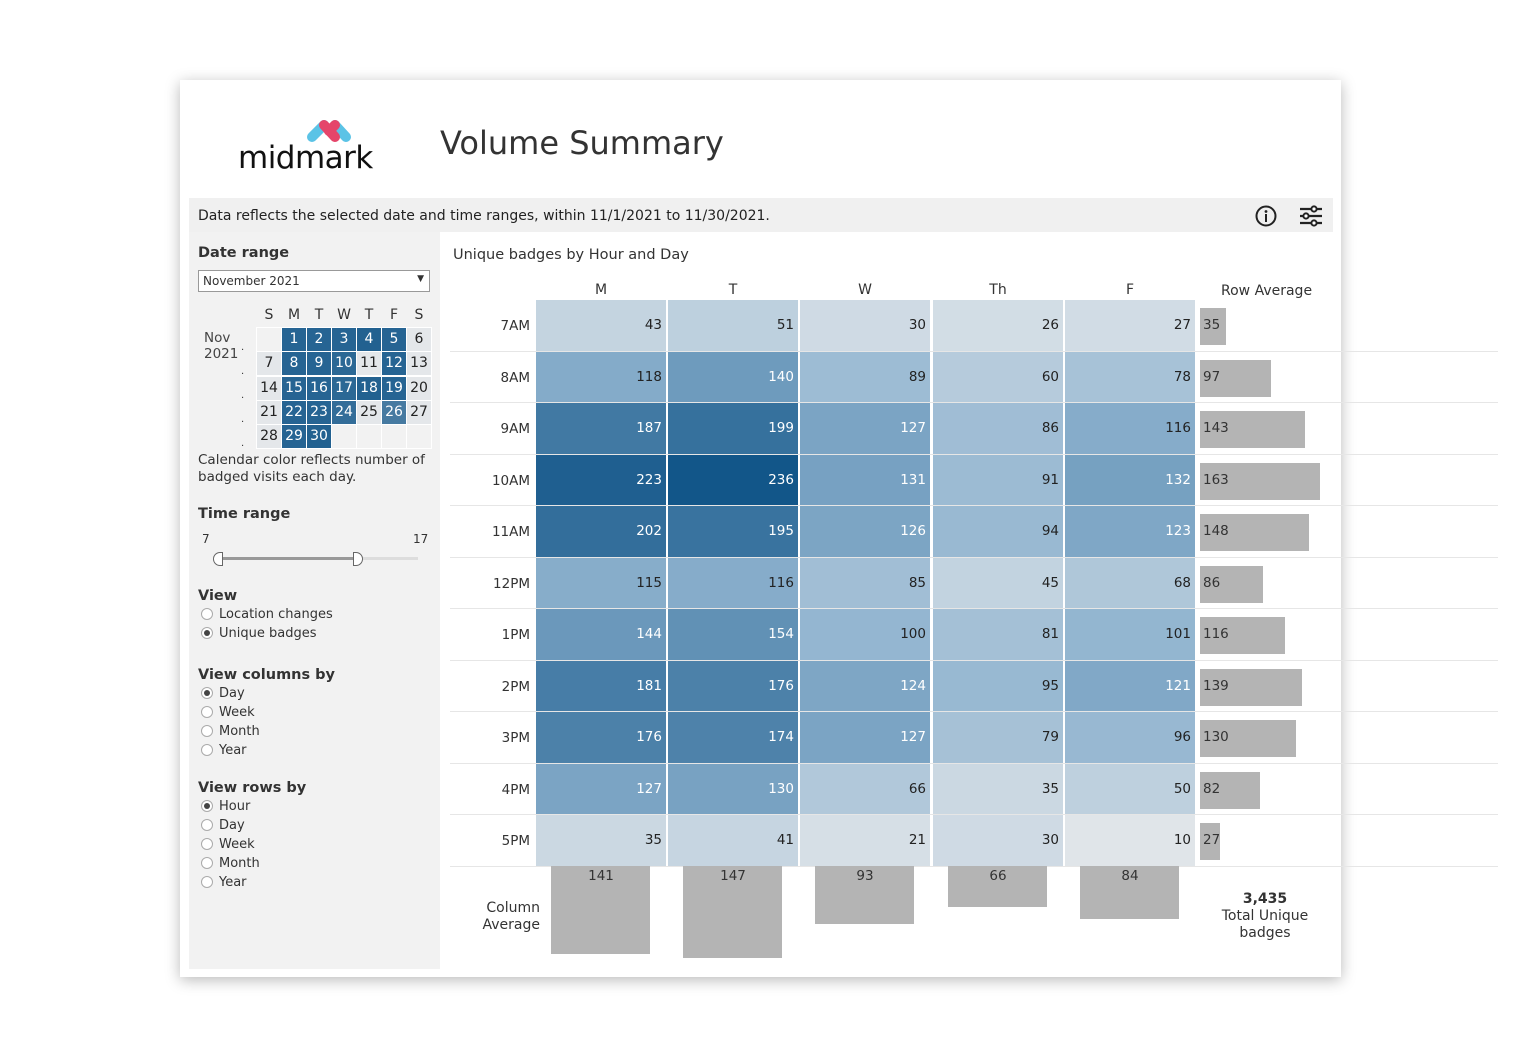 The width and height of the screenshot is (1521, 1056). Describe the element at coordinates (267, 614) in the screenshot. I see `view-option: Location changes` at that location.